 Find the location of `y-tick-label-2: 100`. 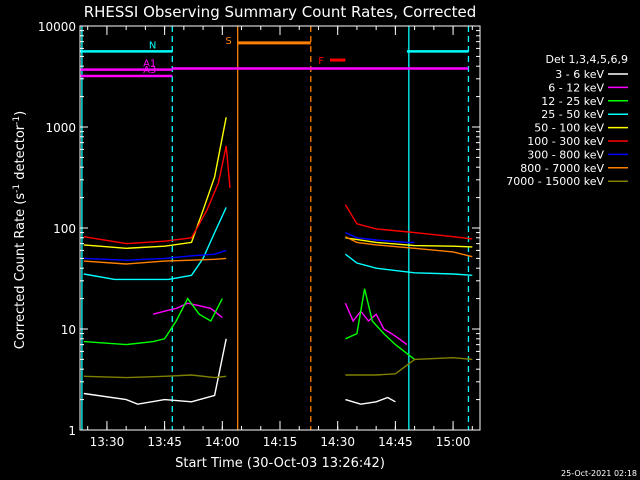

y-tick-label-2: 100 is located at coordinates (64, 229).